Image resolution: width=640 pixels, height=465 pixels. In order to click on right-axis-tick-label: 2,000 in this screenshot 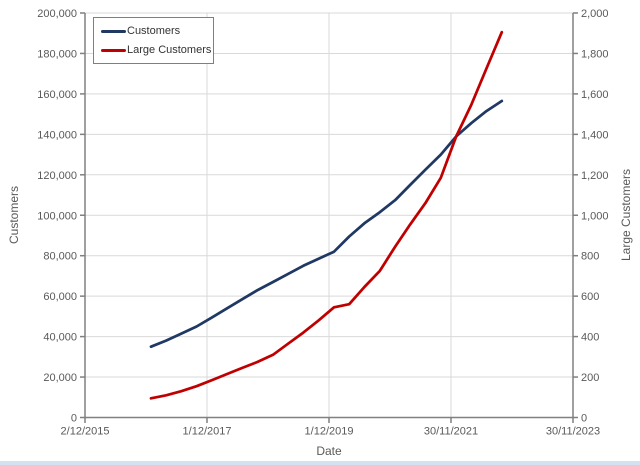, I will do `click(595, 14)`.